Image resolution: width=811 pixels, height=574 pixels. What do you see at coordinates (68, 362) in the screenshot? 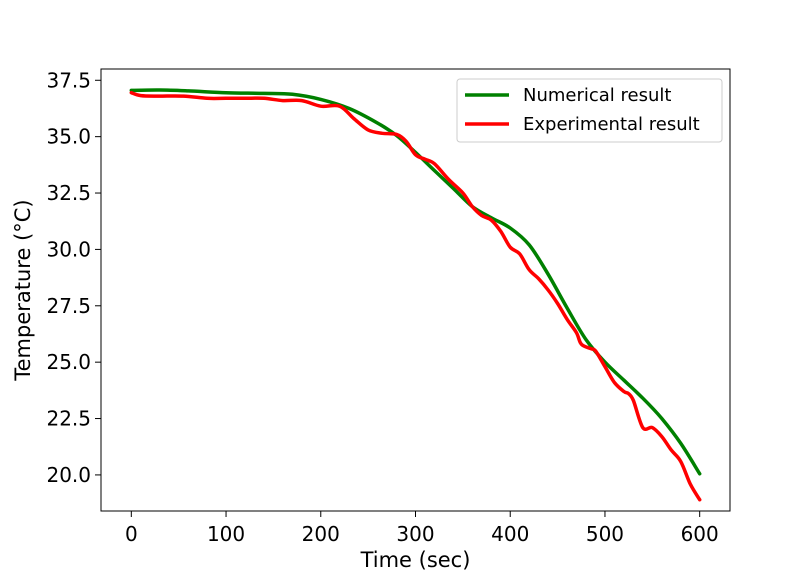
I see `y-tick-label: 25.0` at bounding box center [68, 362].